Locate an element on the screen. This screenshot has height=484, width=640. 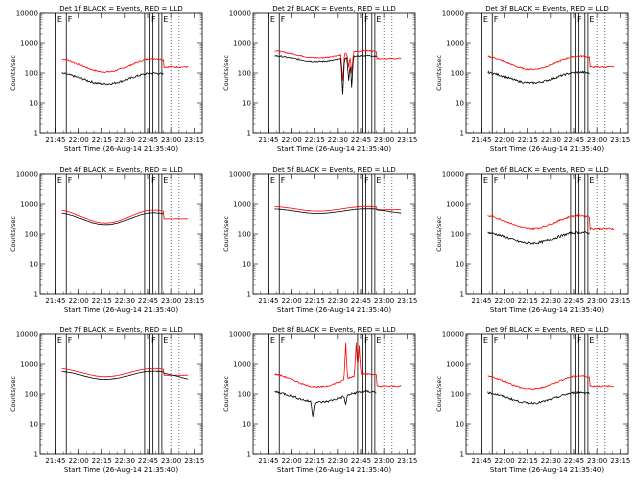
panel-title: Det 7f BLACK = Events, RED = LLD is located at coordinates (120, 330).